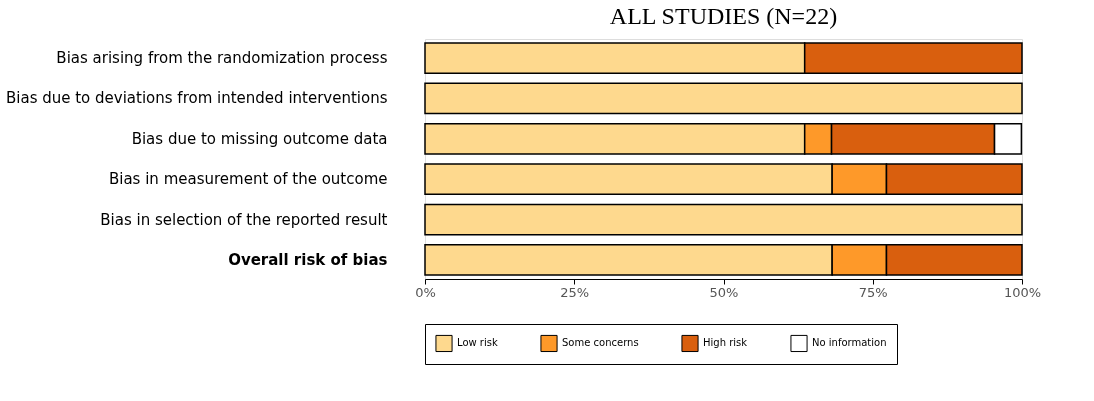  Describe the element at coordinates (600, 343) in the screenshot. I see `legend-label: Some concerns` at that location.